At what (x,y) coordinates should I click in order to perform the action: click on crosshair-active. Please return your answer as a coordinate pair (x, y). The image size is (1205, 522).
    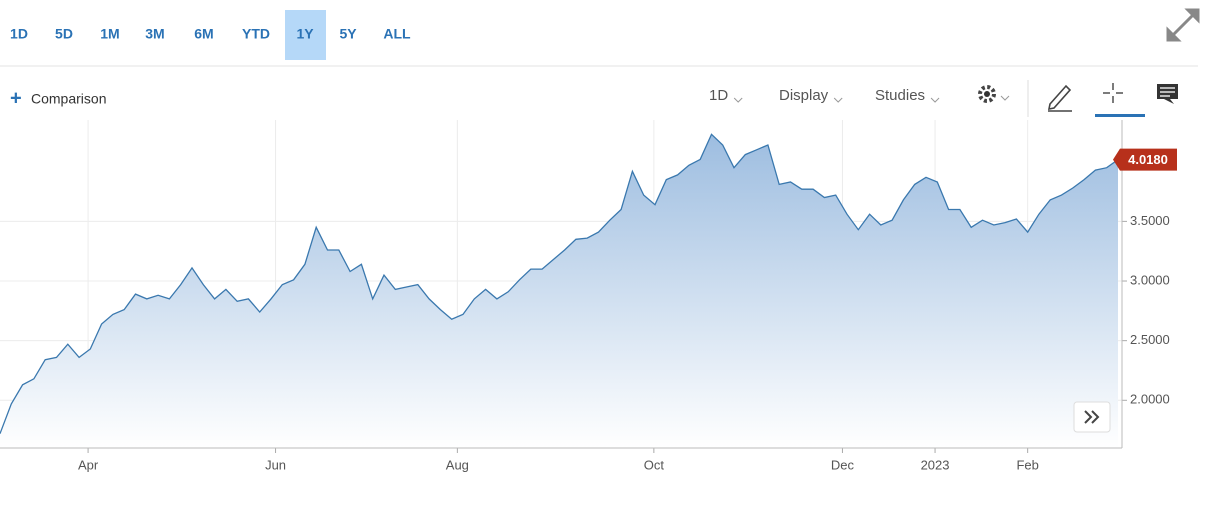
    Looking at the image, I should click on (1120, 115).